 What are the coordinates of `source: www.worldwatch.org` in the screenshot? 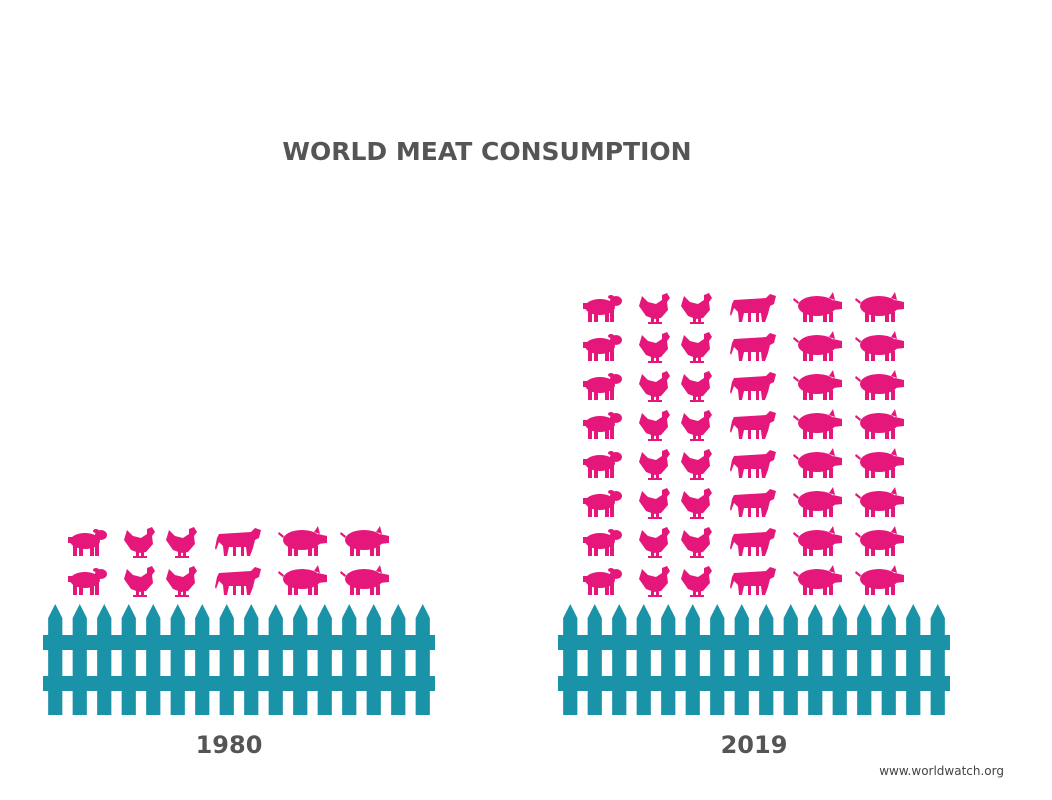 It's located at (941, 771).